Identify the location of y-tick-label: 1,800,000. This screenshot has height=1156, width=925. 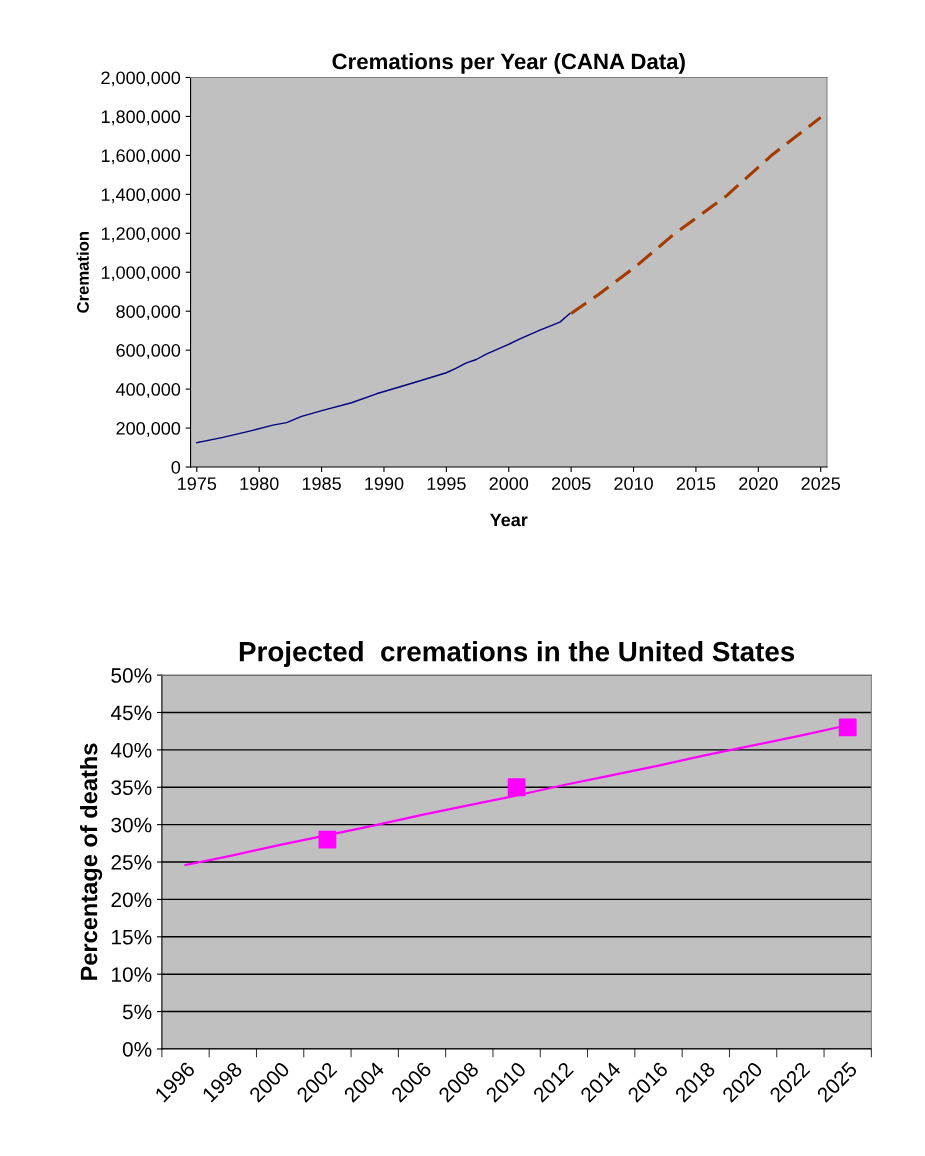
(141, 118).